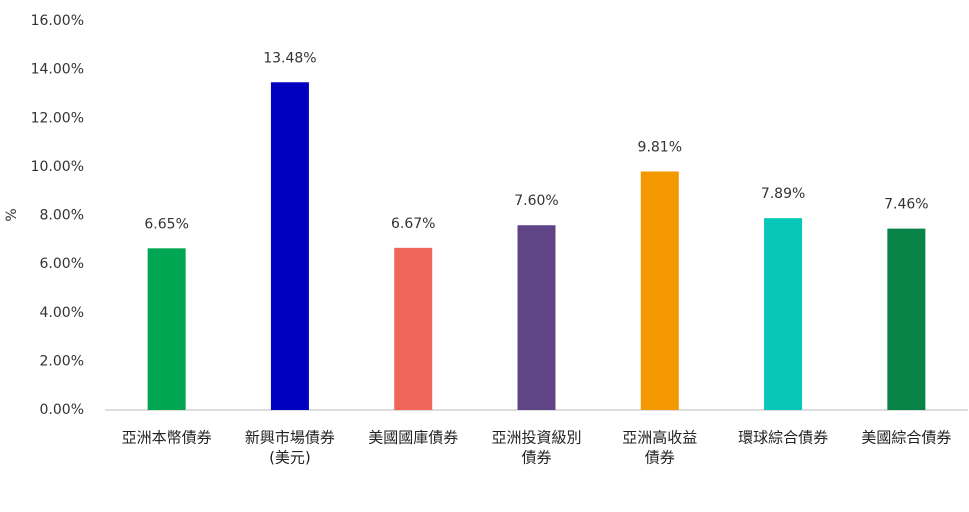 The height and width of the screenshot is (512, 969). What do you see at coordinates (62, 313) in the screenshot?
I see `y-tick-label: 4.00%` at bounding box center [62, 313].